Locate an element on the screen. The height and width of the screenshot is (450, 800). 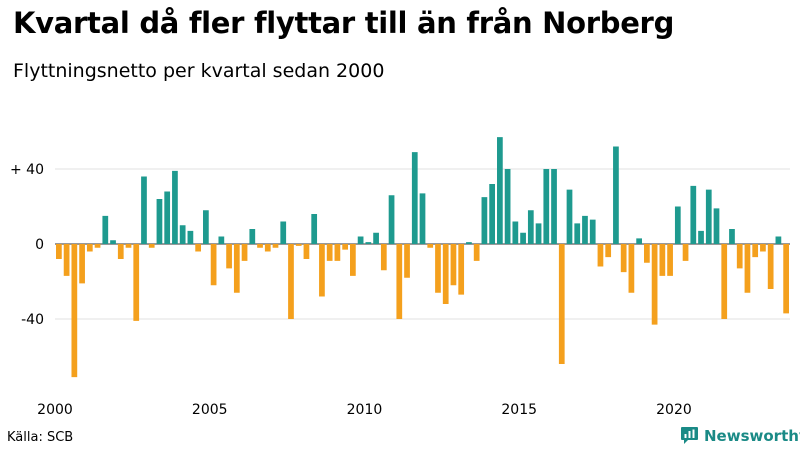
y-tick-label: -40 is located at coordinates (32, 320).